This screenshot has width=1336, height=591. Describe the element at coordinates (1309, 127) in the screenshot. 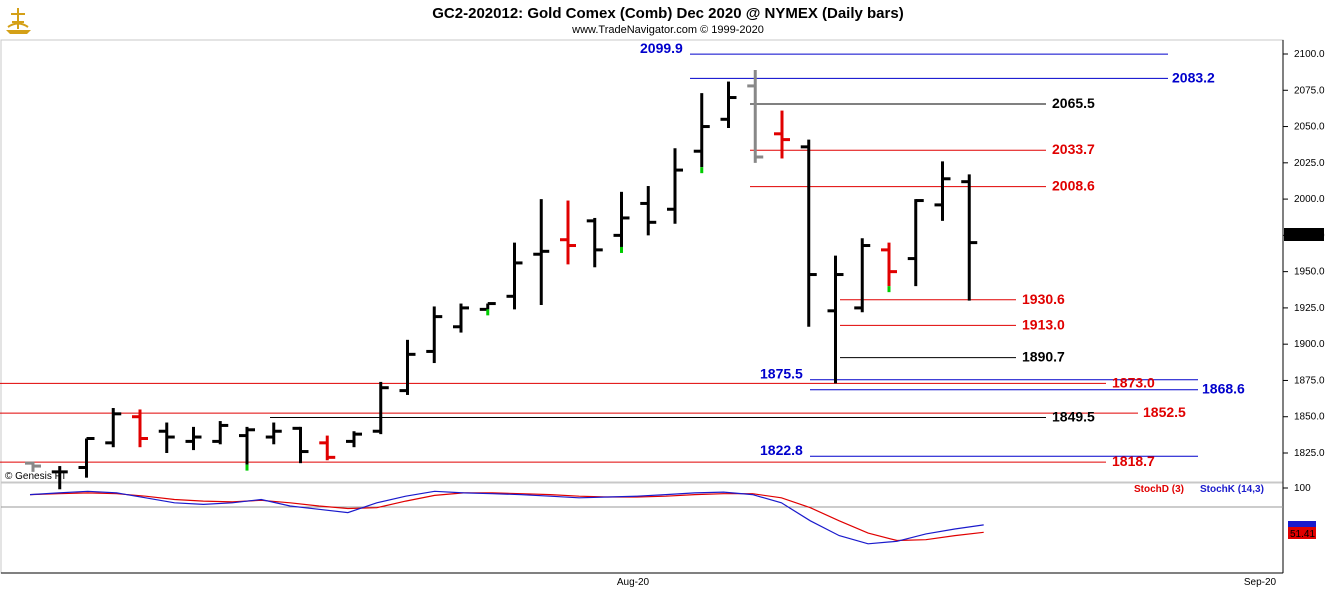

I see `y-tick-label: 2050.0` at that location.